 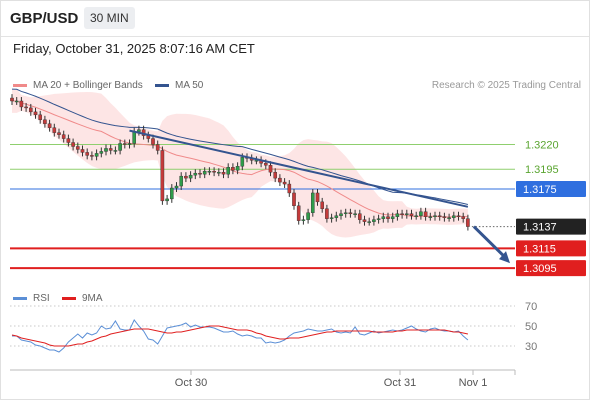 I want to click on rsi-tick-70: 70, so click(x=531, y=307).